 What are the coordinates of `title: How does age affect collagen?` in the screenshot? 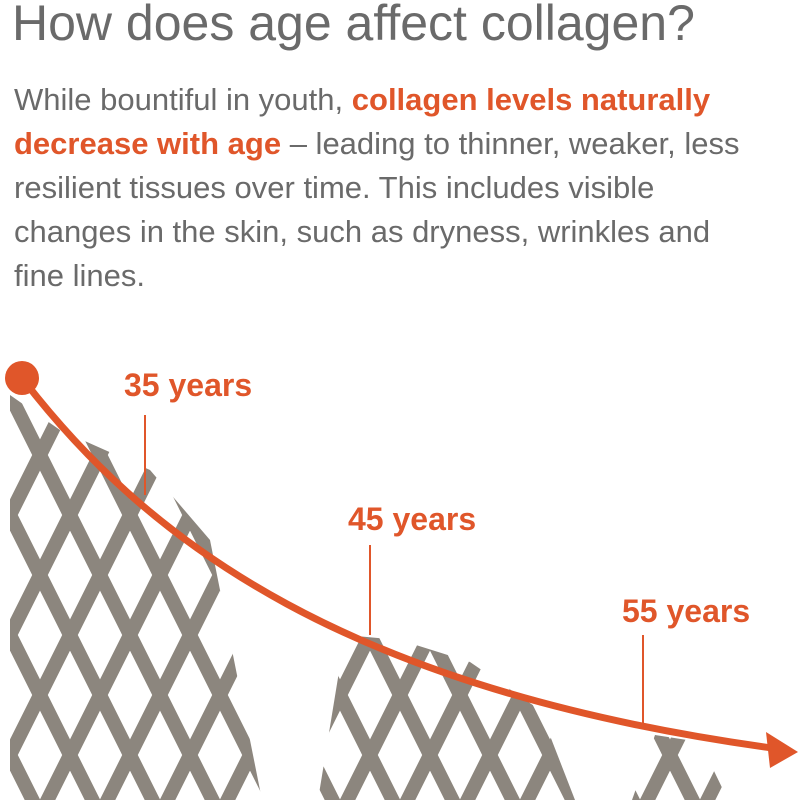 It's located at (353, 25).